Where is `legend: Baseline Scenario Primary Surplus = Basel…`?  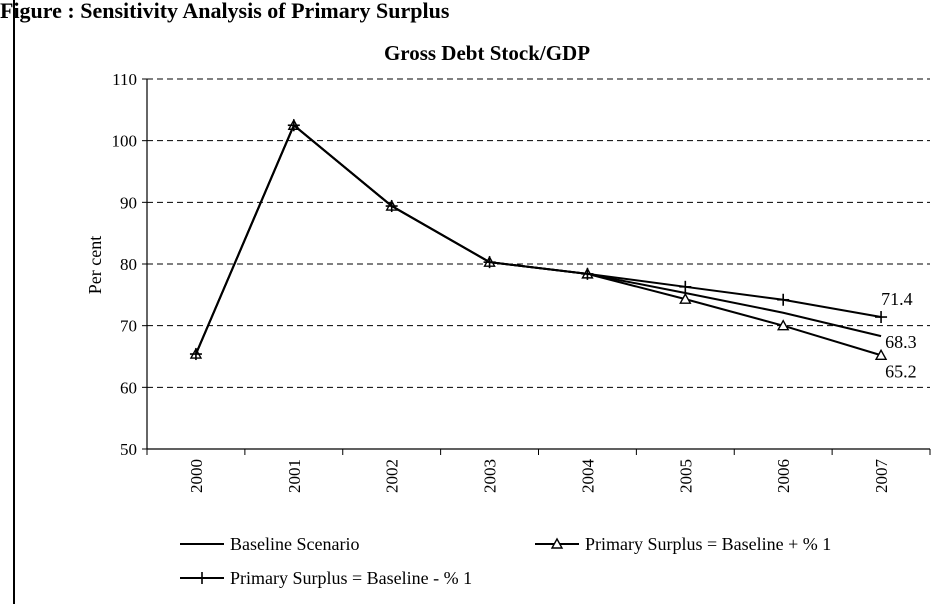
legend: Baseline Scenario Primary Surplus = Basel… is located at coordinates (505, 561).